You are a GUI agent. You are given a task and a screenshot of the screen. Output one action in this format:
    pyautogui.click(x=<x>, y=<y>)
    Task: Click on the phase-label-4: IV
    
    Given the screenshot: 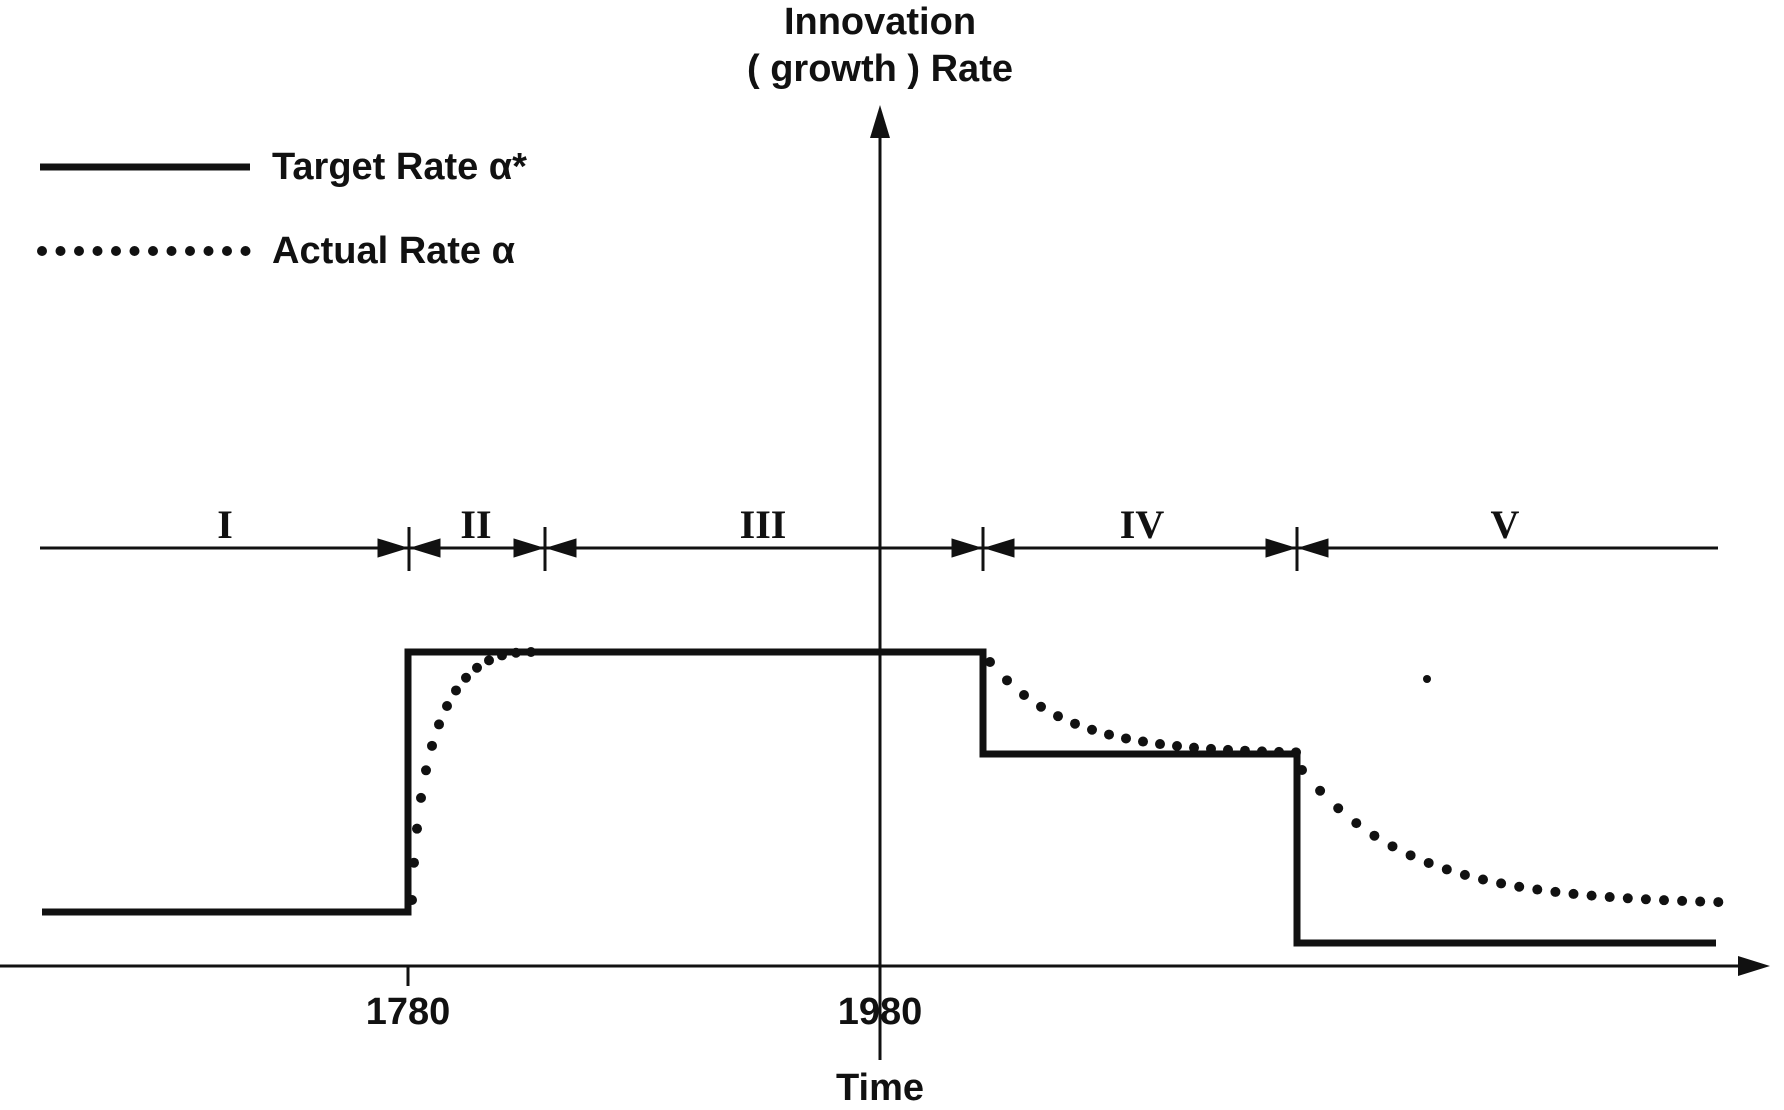 What is the action you would take?
    pyautogui.click(x=1142, y=524)
    